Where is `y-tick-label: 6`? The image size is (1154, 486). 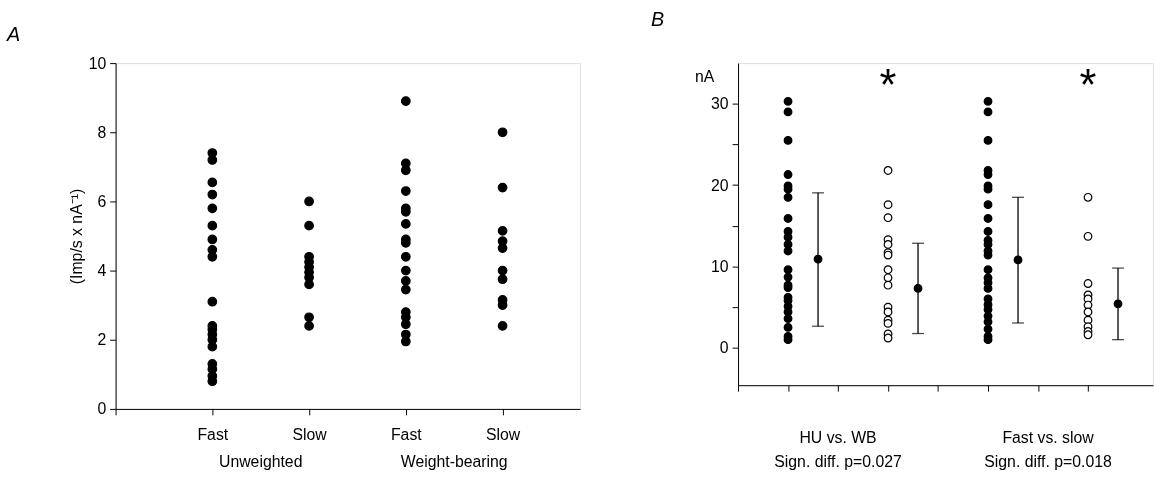 y-tick-label: 6 is located at coordinates (102, 201).